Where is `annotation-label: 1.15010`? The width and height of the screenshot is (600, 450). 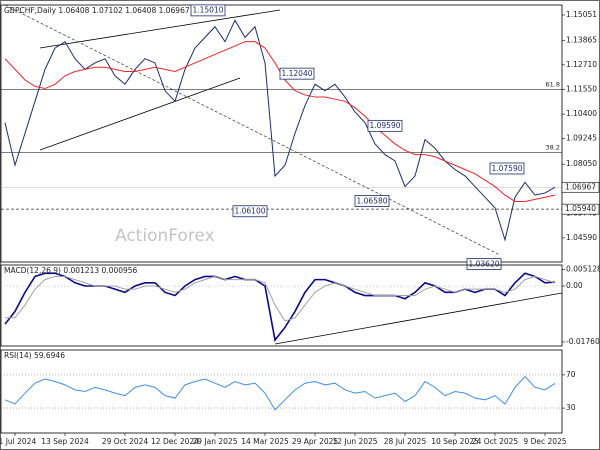
annotation-label: 1.15010 is located at coordinates (207, 10).